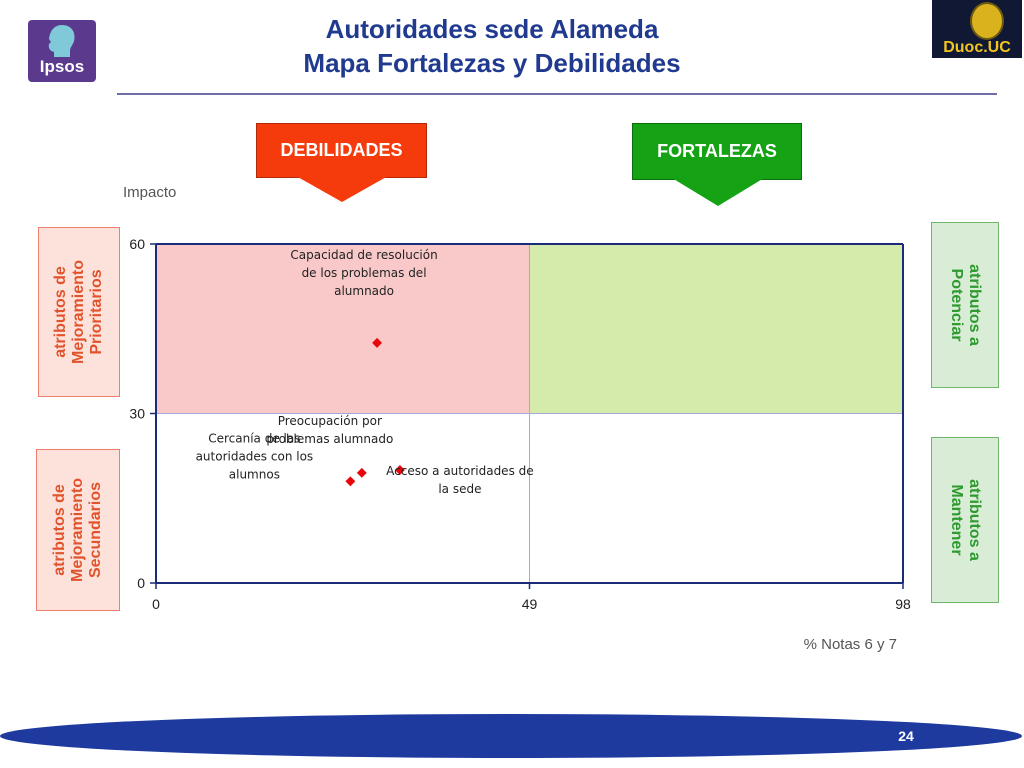 This screenshot has width=1024, height=768. I want to click on page-title-line-2: Mapa Fortalezas y Debilidades, so click(492, 63).